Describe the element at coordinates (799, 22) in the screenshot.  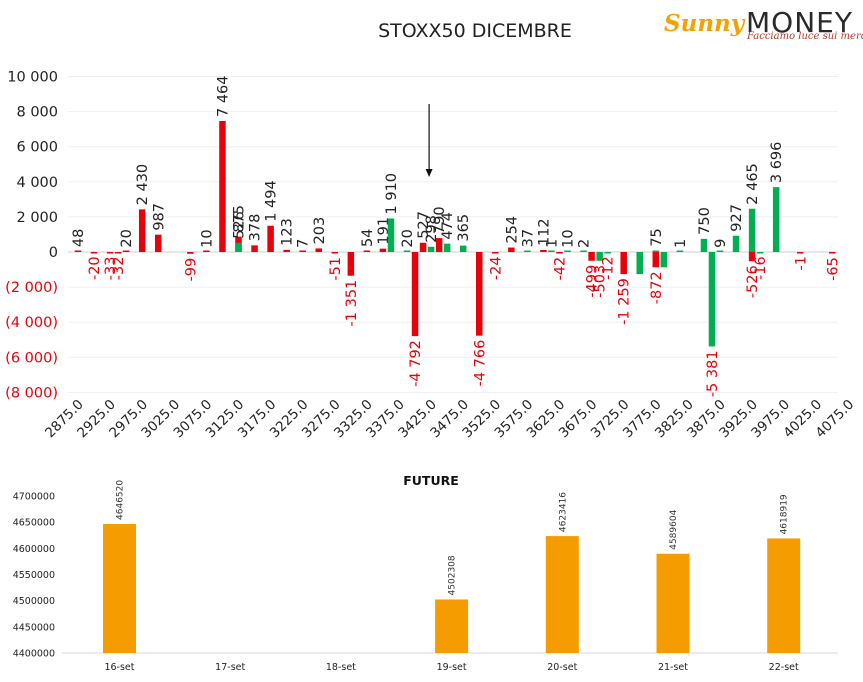
I see `logo-brand-money: MONEY` at that location.